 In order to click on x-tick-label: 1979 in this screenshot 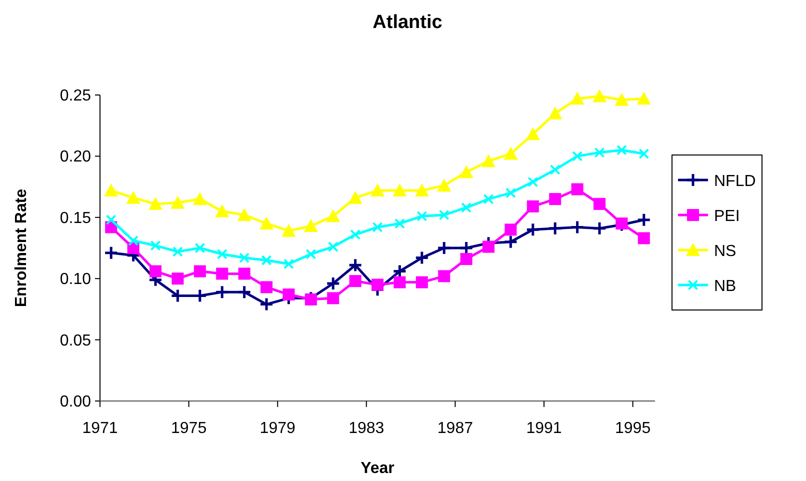, I will do `click(278, 428)`.